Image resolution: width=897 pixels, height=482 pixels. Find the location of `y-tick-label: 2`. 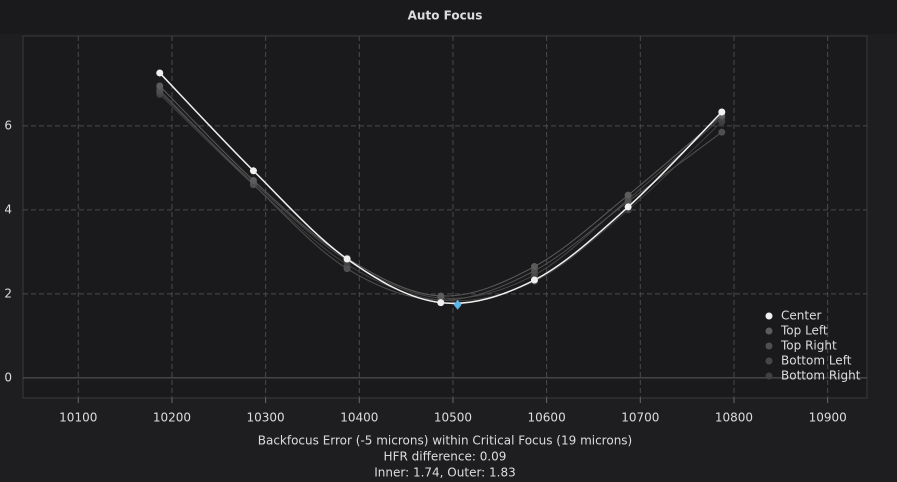

y-tick-label: 2 is located at coordinates (8, 293).